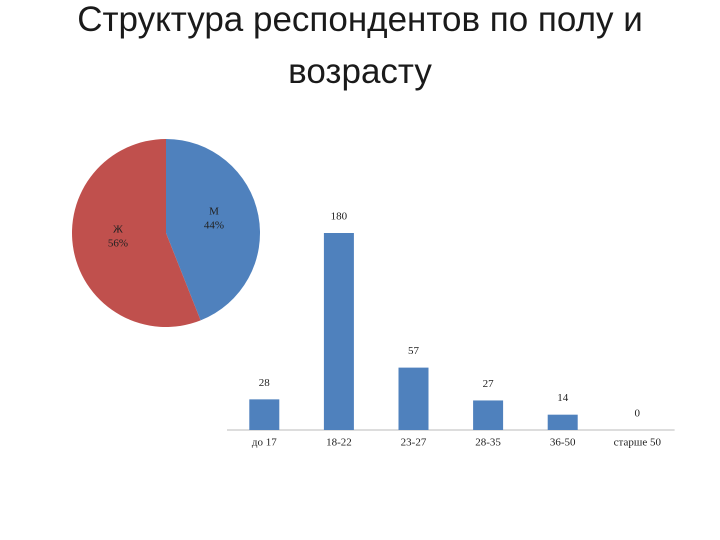  I want to click on x-tick-label: 18-22, so click(339, 443).